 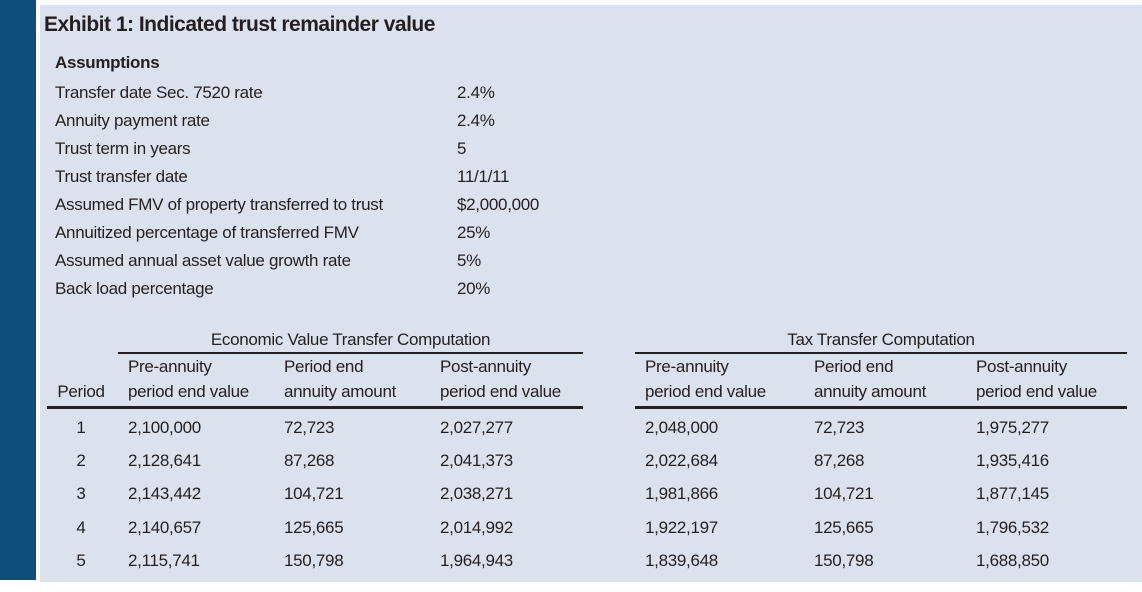 What do you see at coordinates (1012, 461) in the screenshot?
I see `table-cell: 1,935,416` at bounding box center [1012, 461].